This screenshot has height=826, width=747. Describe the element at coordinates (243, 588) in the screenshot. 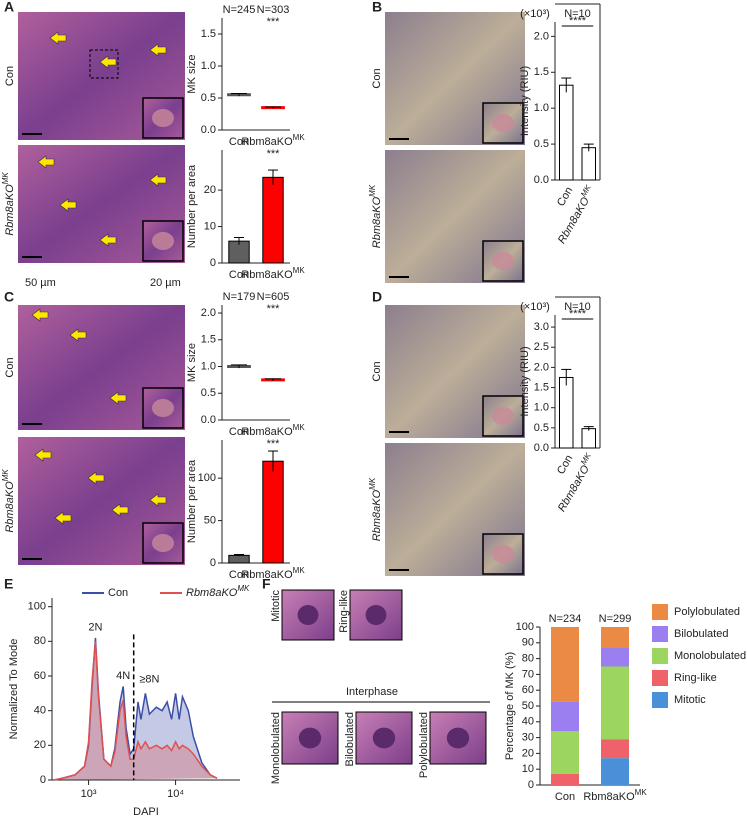

I see `legend-label-sup: MK` at that location.